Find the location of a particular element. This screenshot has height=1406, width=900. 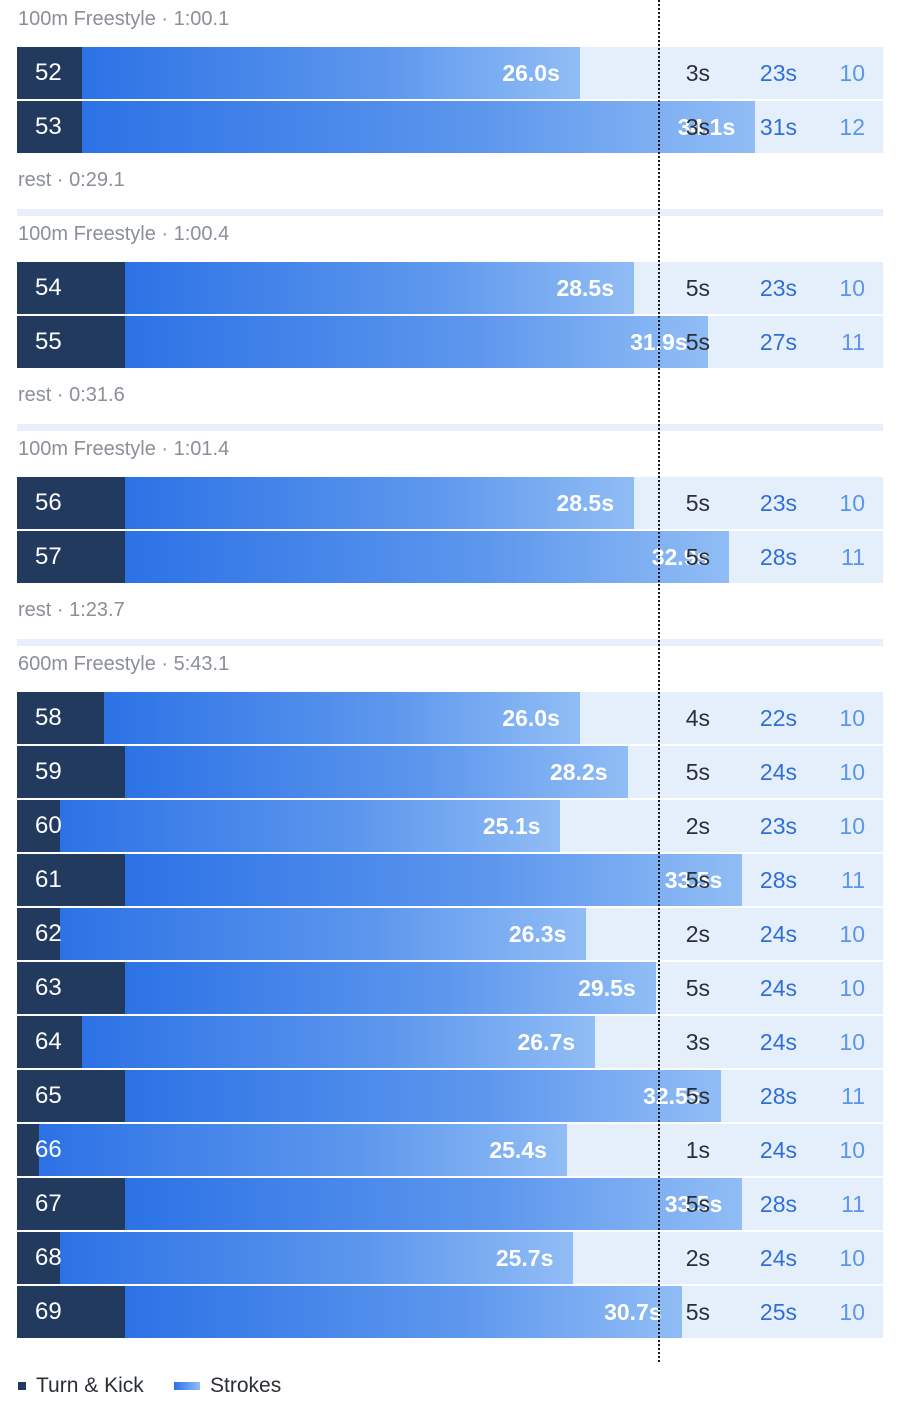

lap-row: 56 28.5s 5s 23s 10 is located at coordinates (450, 503).